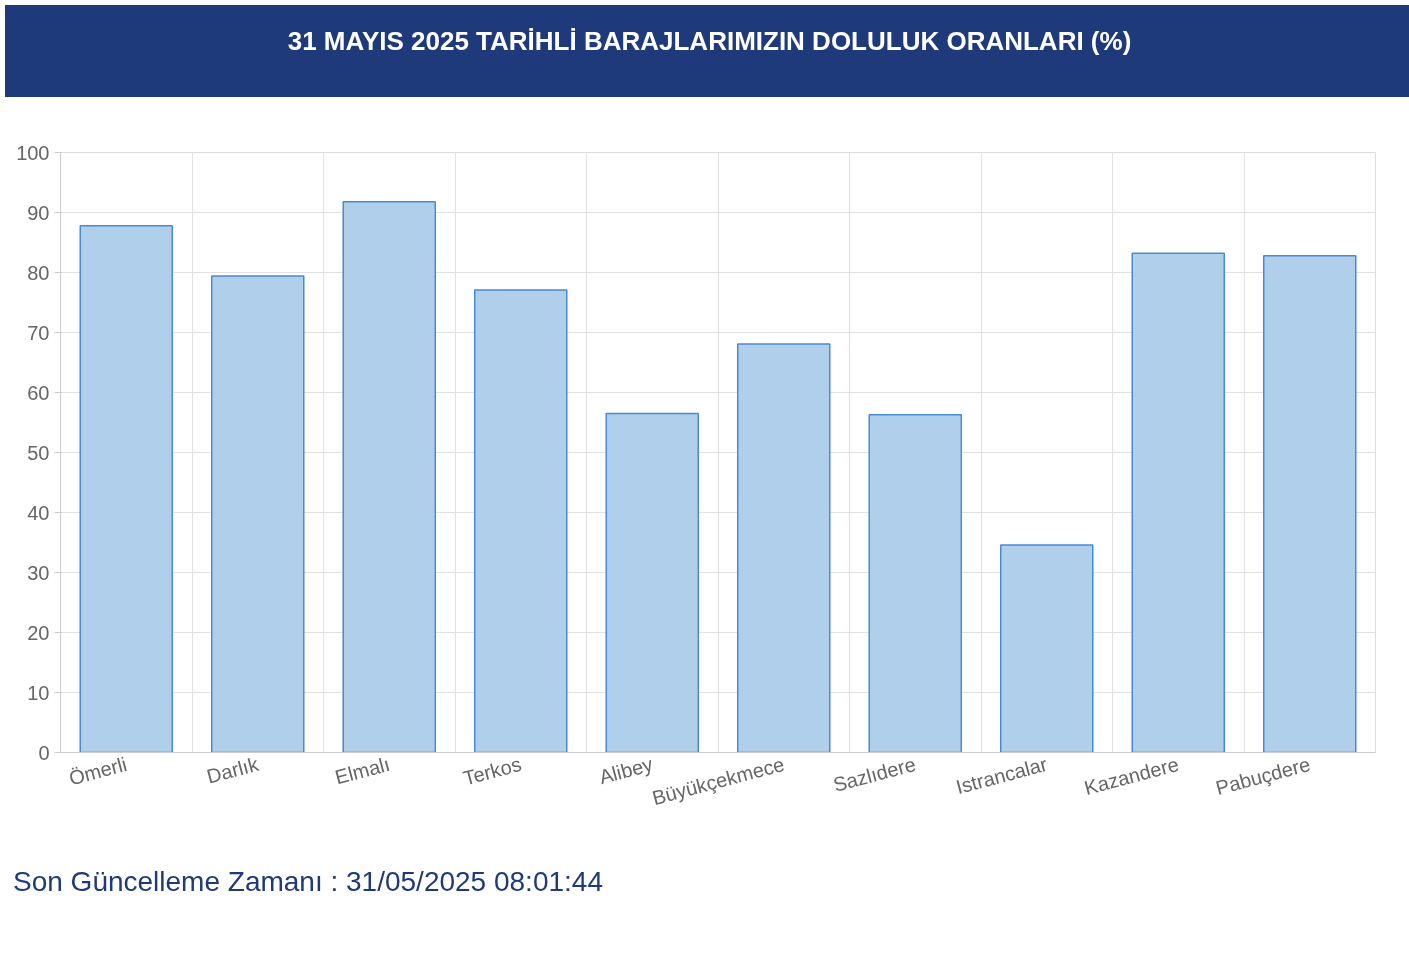  Describe the element at coordinates (1001, 775) in the screenshot. I see `x-tick-label: Istrancalar` at that location.